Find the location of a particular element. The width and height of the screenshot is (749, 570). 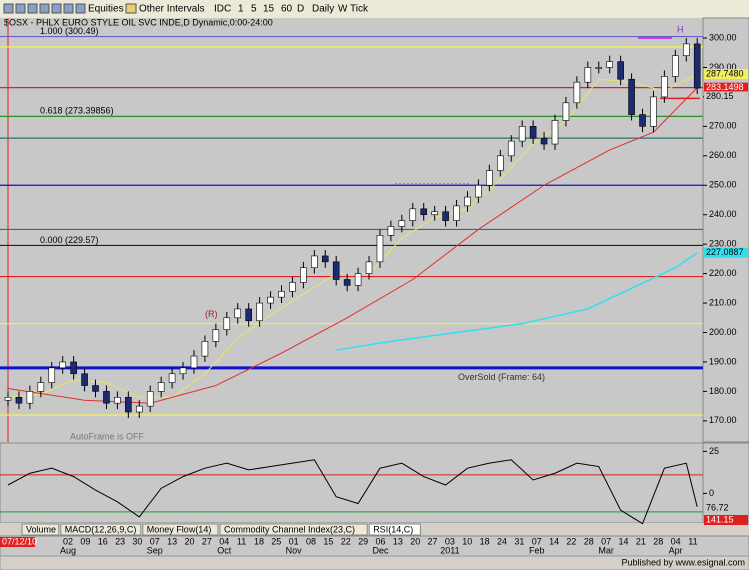

toolbar-label: 1 is located at coordinates (241, 9).